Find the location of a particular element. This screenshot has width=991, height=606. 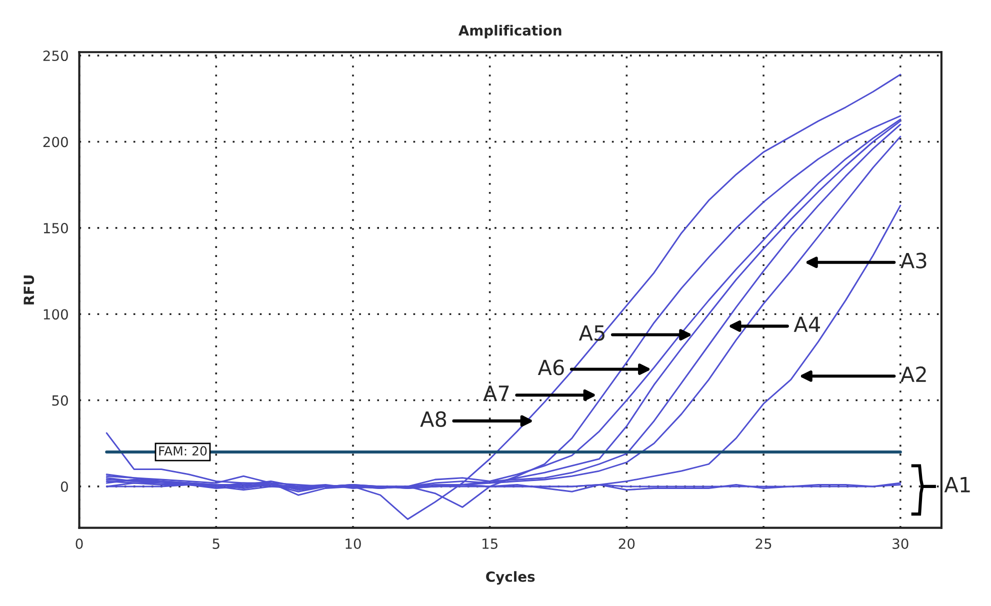

x-tick-label: 15 is located at coordinates (490, 543).